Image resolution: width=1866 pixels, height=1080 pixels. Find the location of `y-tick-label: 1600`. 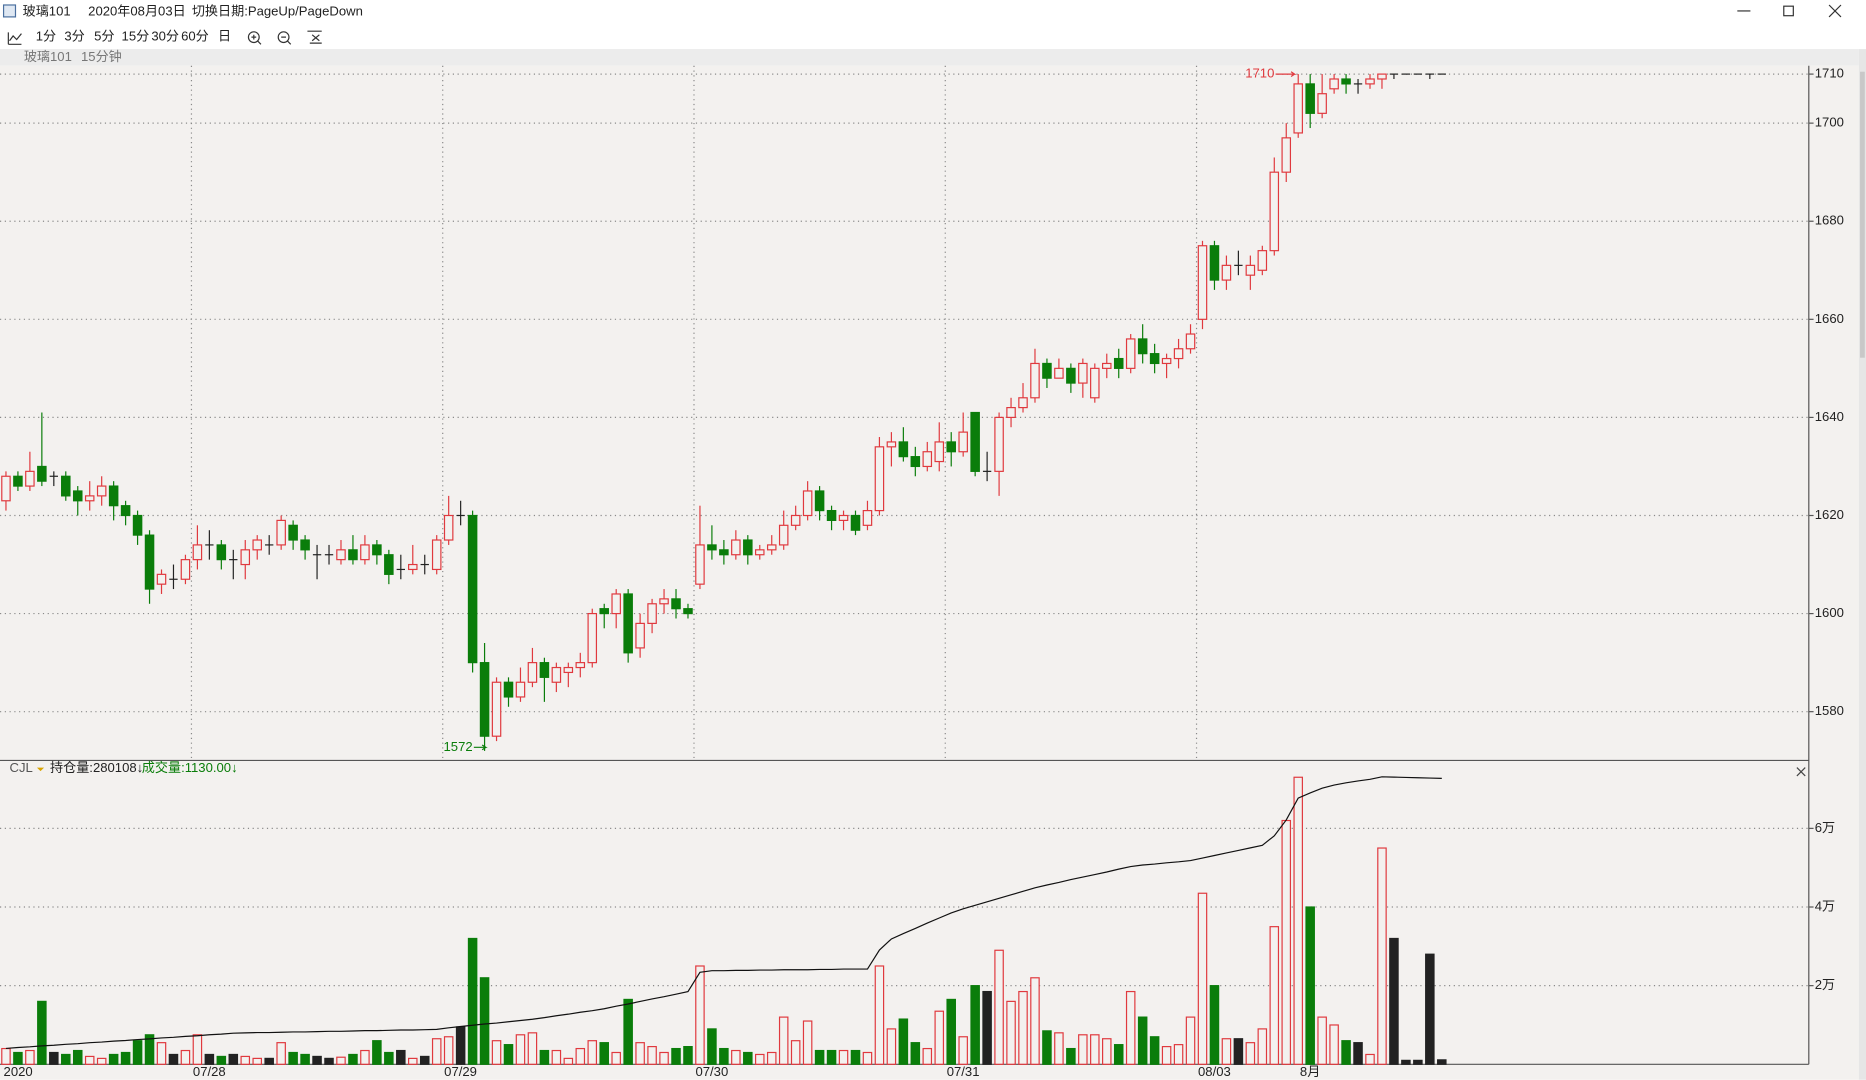

y-tick-label: 1600 is located at coordinates (1829, 612).